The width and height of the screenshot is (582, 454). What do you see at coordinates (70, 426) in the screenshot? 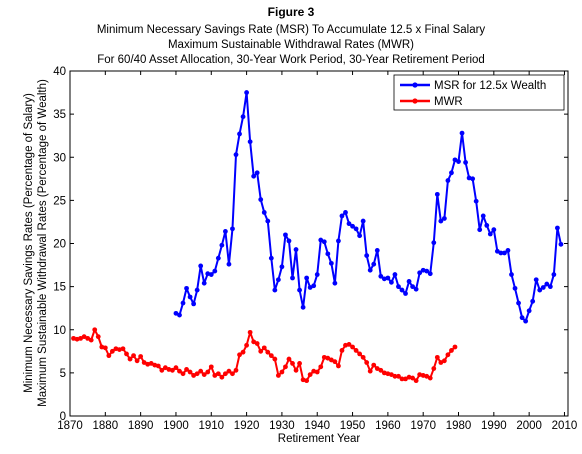
I see `x-tick-label: 1870` at bounding box center [70, 426].